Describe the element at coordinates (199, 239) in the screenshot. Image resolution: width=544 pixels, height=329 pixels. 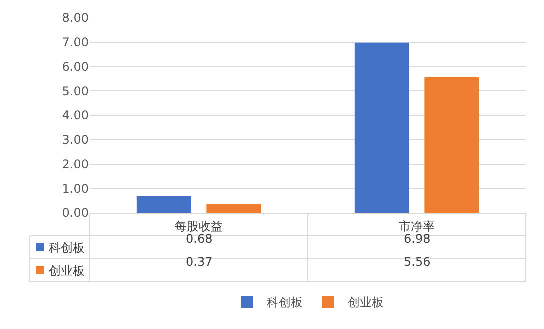
I see `data-label: 0.68` at that location.